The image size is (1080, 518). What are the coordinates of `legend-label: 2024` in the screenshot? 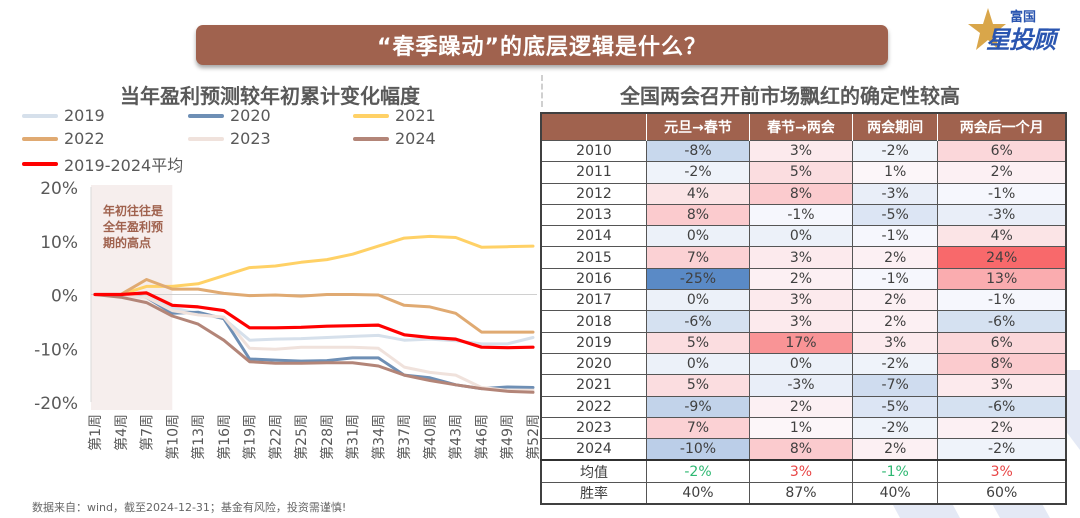 It's located at (415, 138).